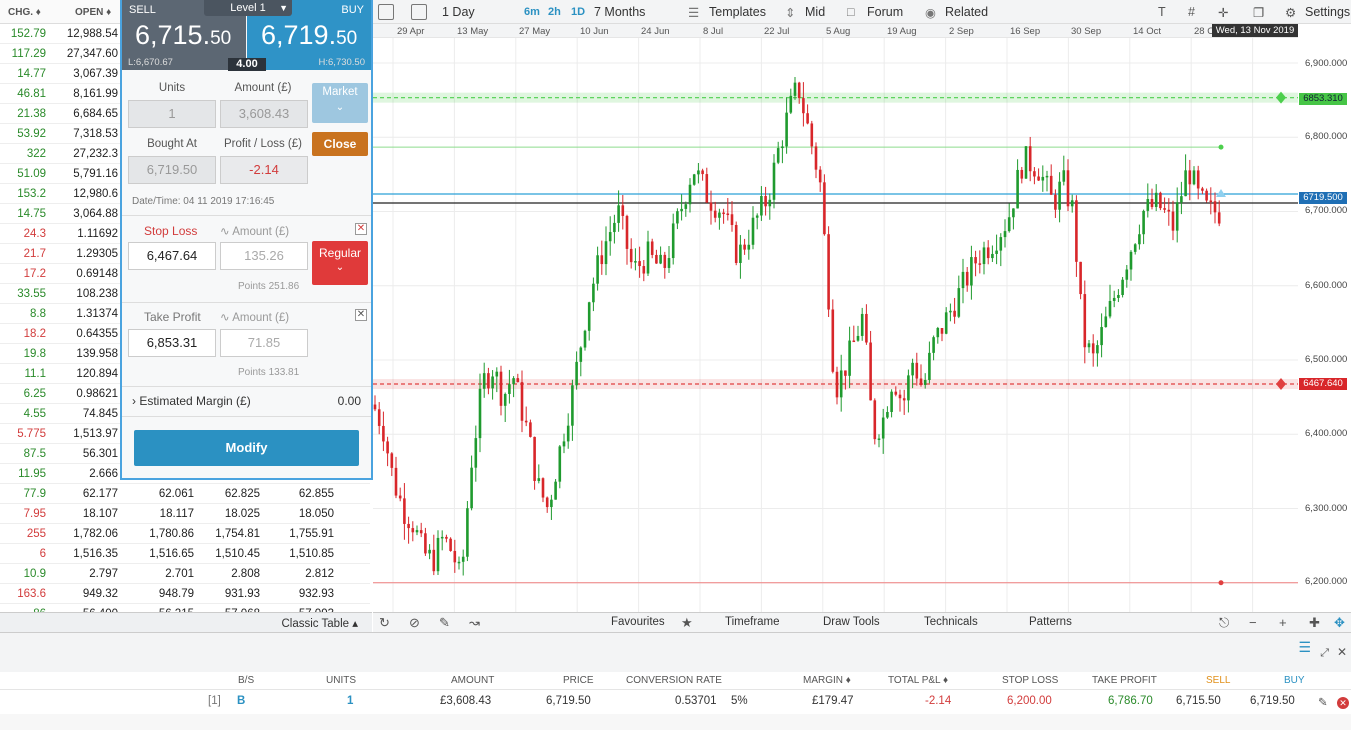 The height and width of the screenshot is (730, 1351). What do you see at coordinates (578, 680) in the screenshot?
I see `col-header-price: PRICE` at bounding box center [578, 680].